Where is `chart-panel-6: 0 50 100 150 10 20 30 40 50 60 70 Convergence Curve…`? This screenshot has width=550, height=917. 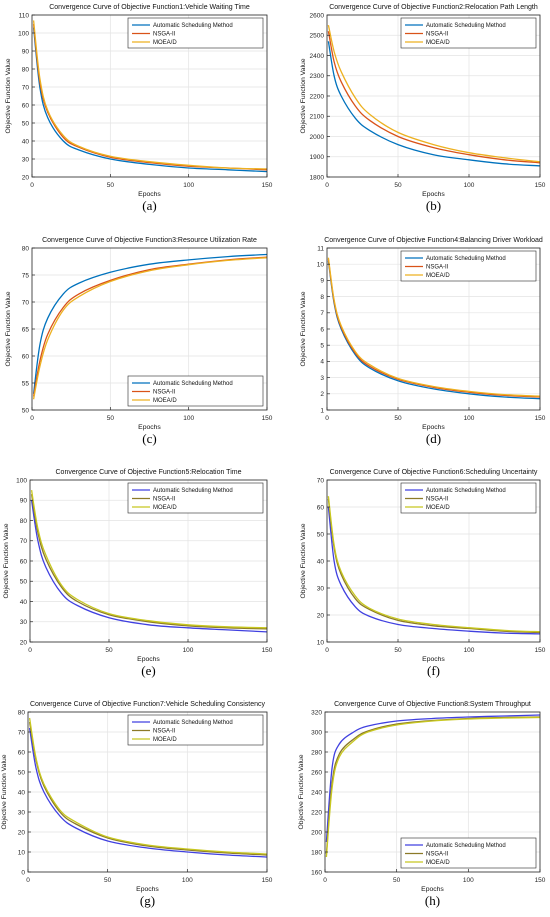 chart-panel-6: 0 50 100 150 10 20 30 40 50 60 70 Convergence Curve… is located at coordinates (423, 573).